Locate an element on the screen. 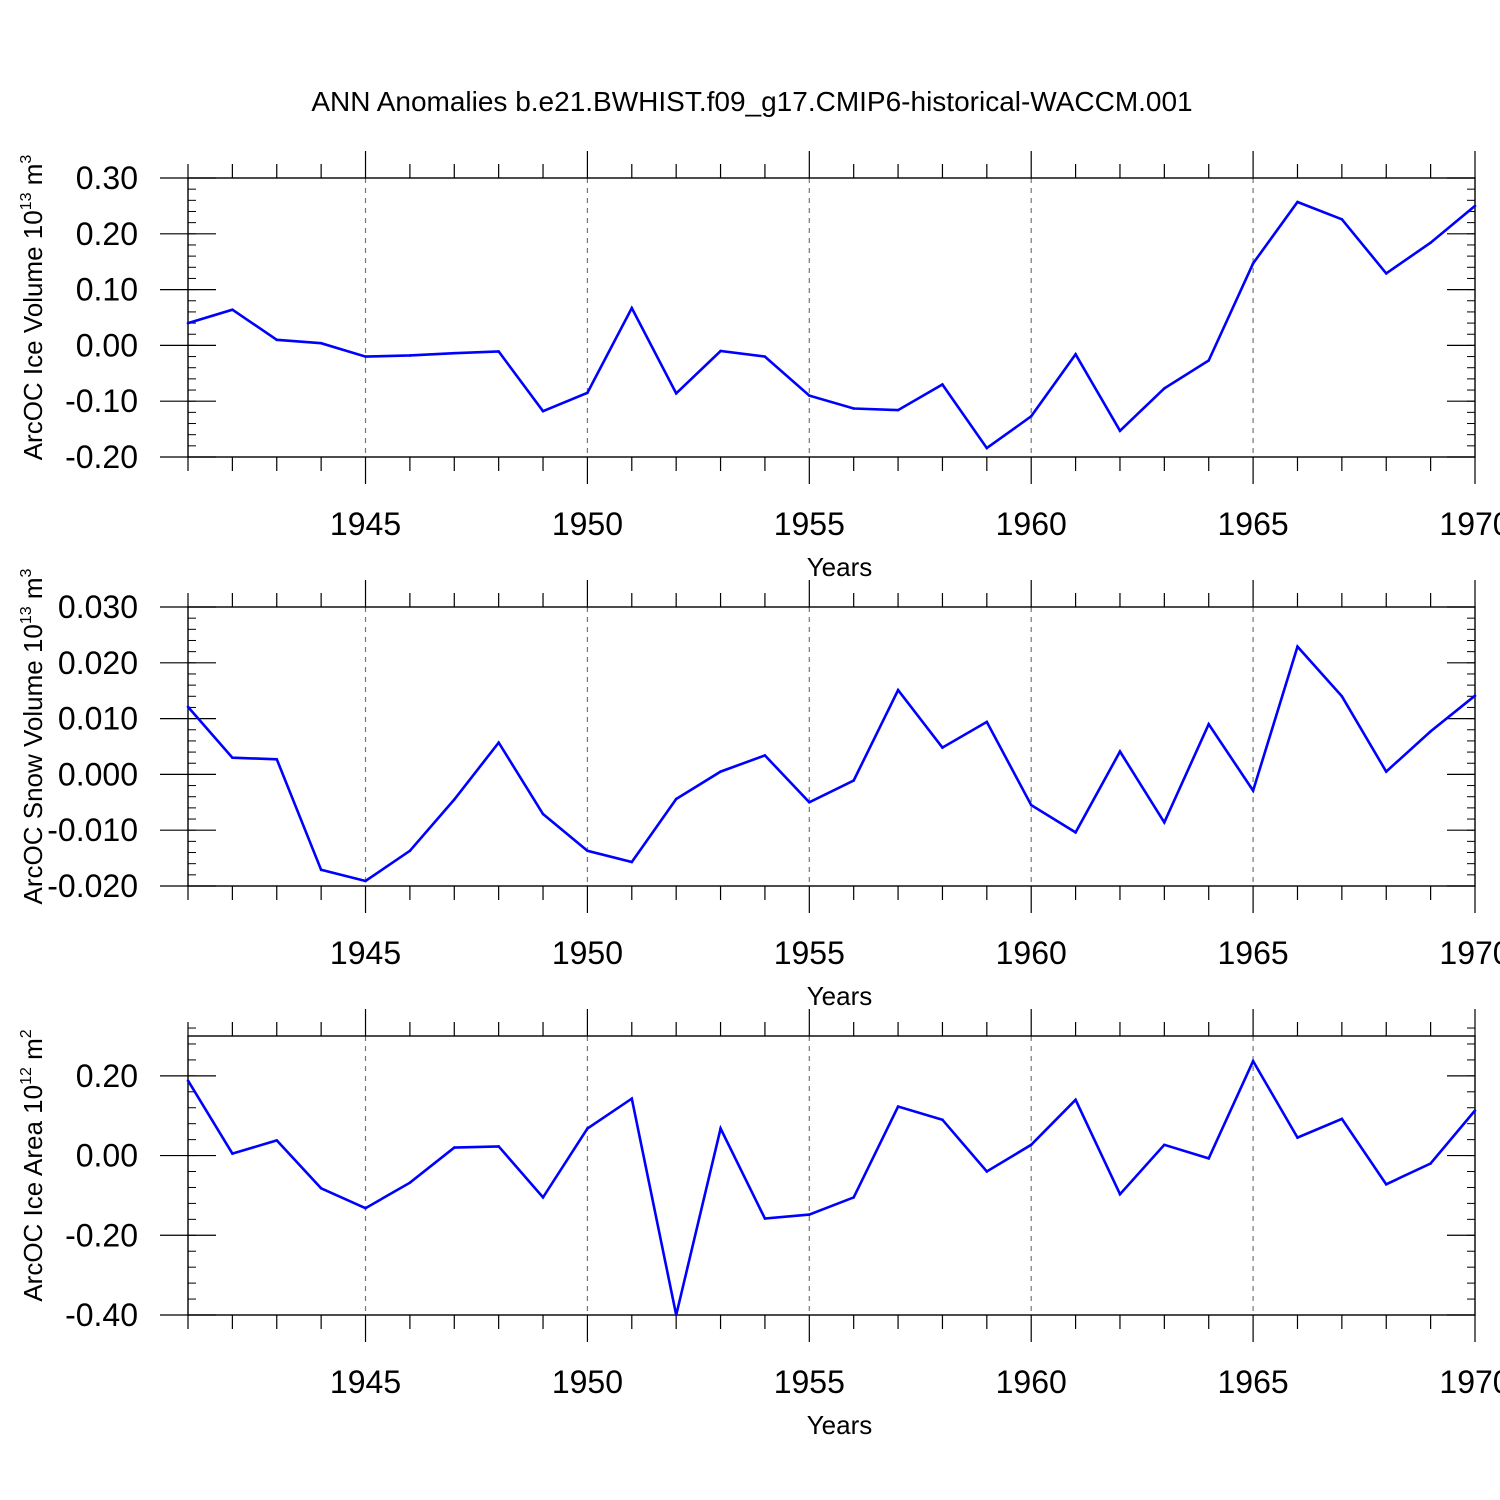 This screenshot has height=1500, width=1500. y-axis-label-exponent: 12 is located at coordinates (26, 1076).